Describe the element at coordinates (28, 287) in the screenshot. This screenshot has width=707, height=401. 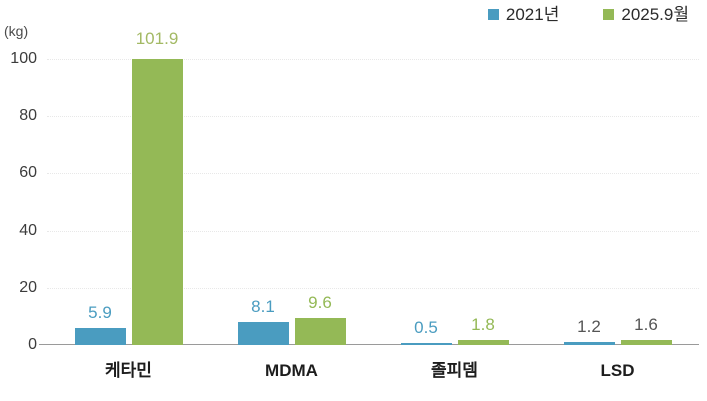
I see `y-axis-tick-label: 20` at that location.